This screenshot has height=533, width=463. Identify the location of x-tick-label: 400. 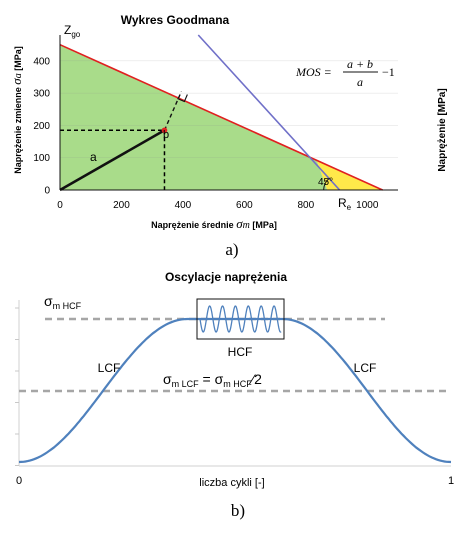
(183, 205).